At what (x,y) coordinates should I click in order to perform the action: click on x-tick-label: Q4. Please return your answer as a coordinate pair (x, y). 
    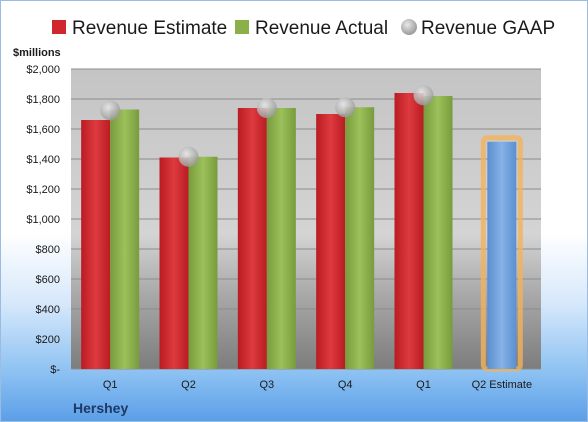
    Looking at the image, I should click on (345, 385).